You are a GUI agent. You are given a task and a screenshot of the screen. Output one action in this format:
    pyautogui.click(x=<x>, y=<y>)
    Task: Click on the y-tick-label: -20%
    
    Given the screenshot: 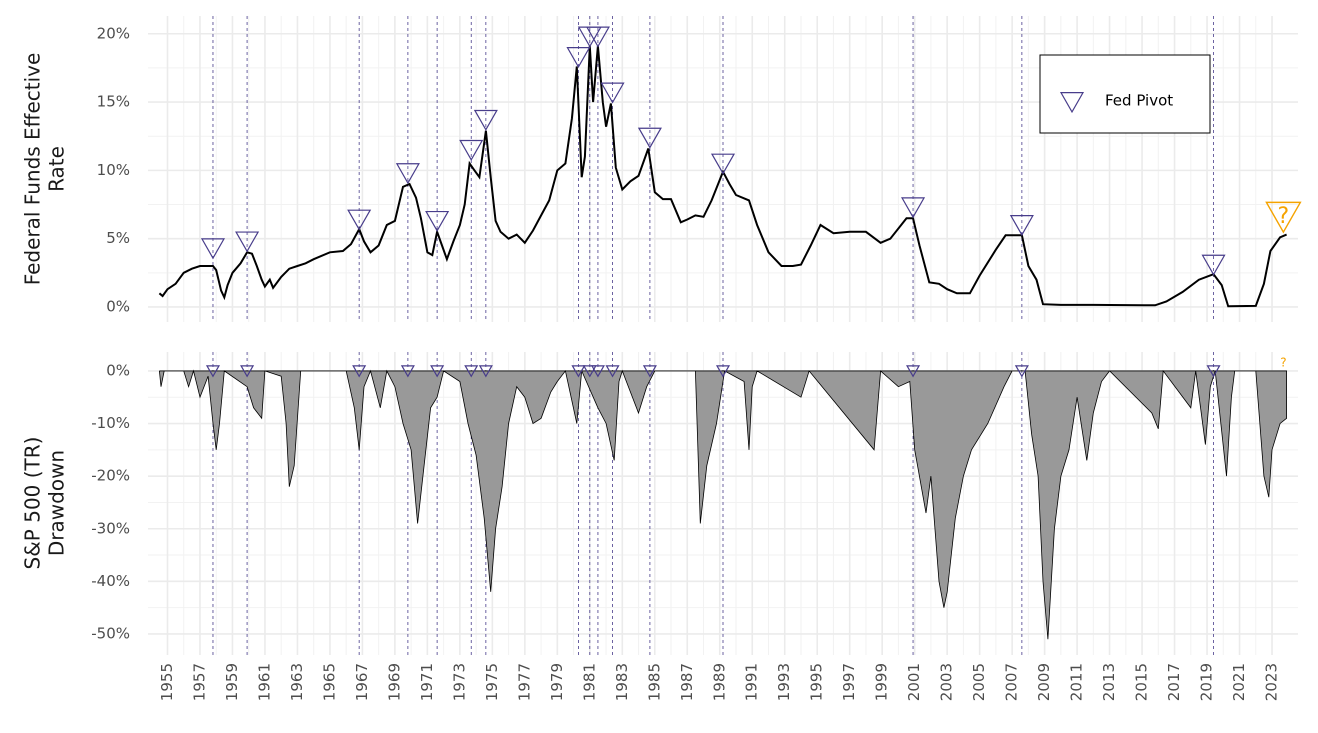 What is the action you would take?
    pyautogui.click(x=110, y=476)
    